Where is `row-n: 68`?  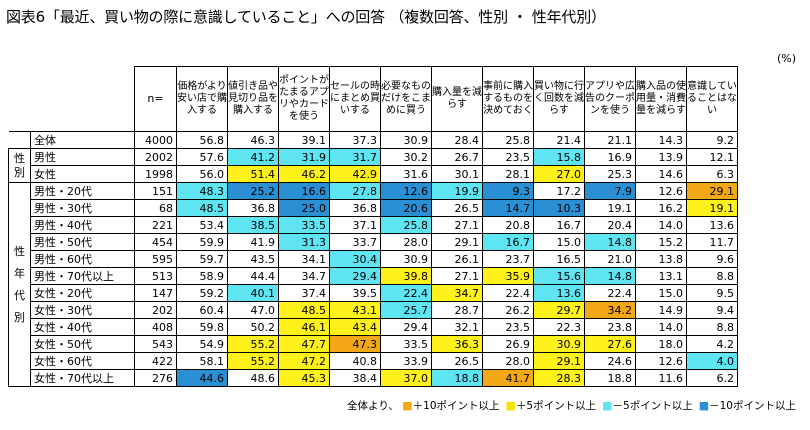 row-n: 68 is located at coordinates (155, 208).